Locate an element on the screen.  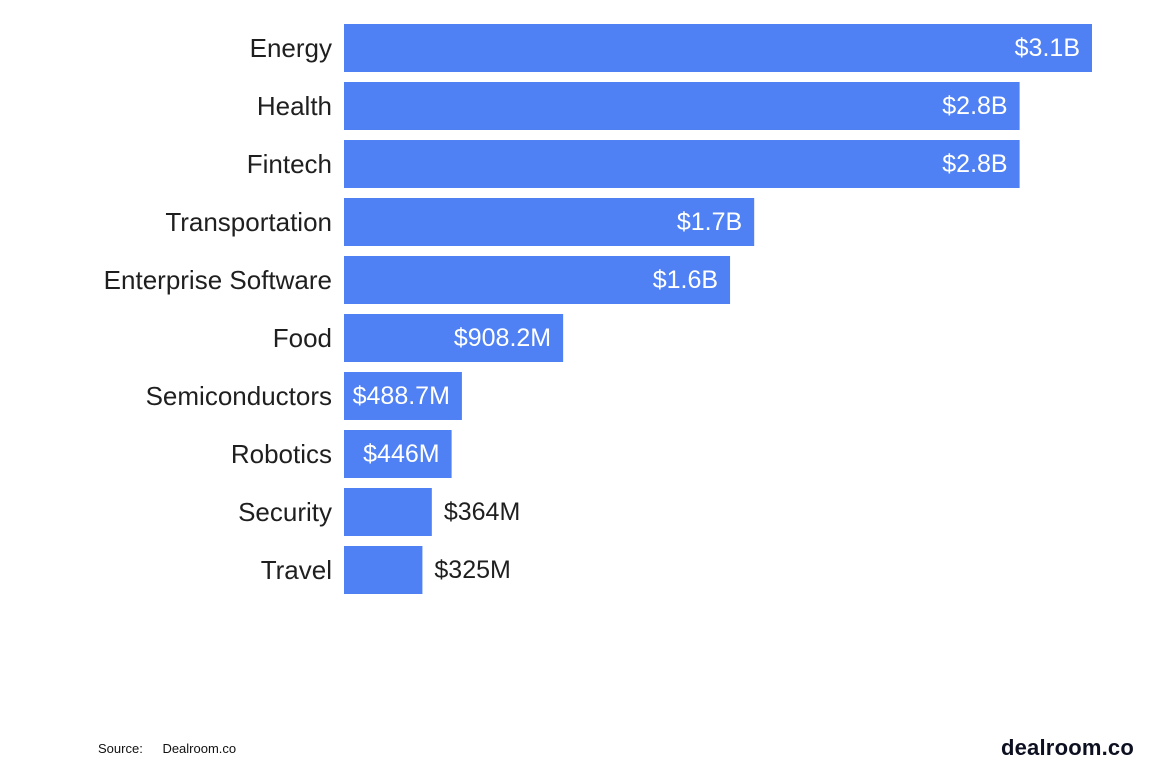
value-label-robotics: $446M is located at coordinates (401, 454).